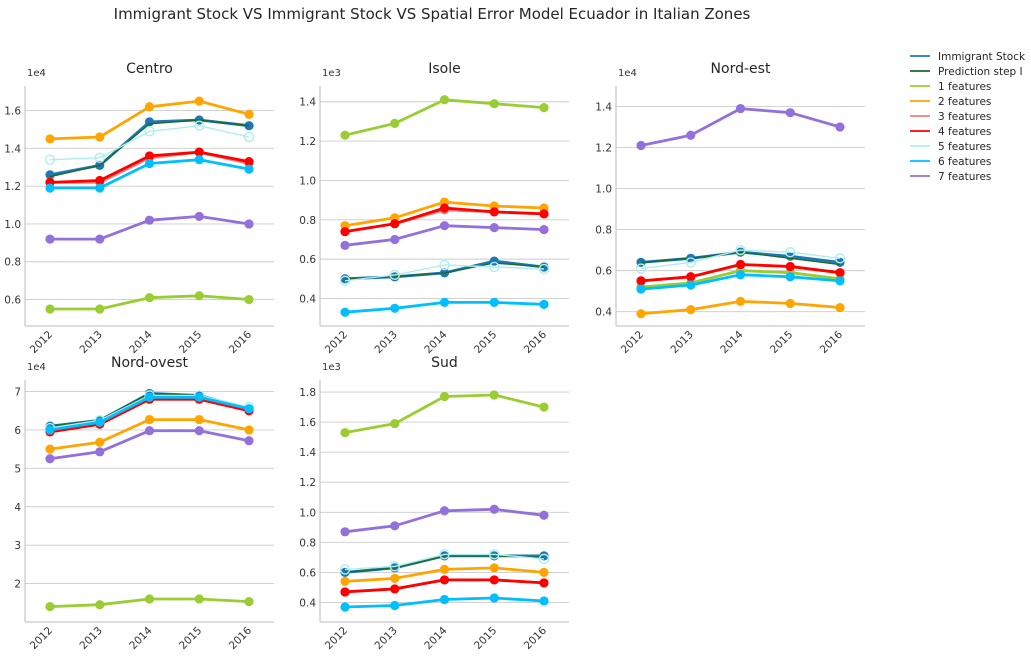 This screenshot has width=1031, height=658. I want to click on y-tick-label-centro: 1.6, so click(12, 112).